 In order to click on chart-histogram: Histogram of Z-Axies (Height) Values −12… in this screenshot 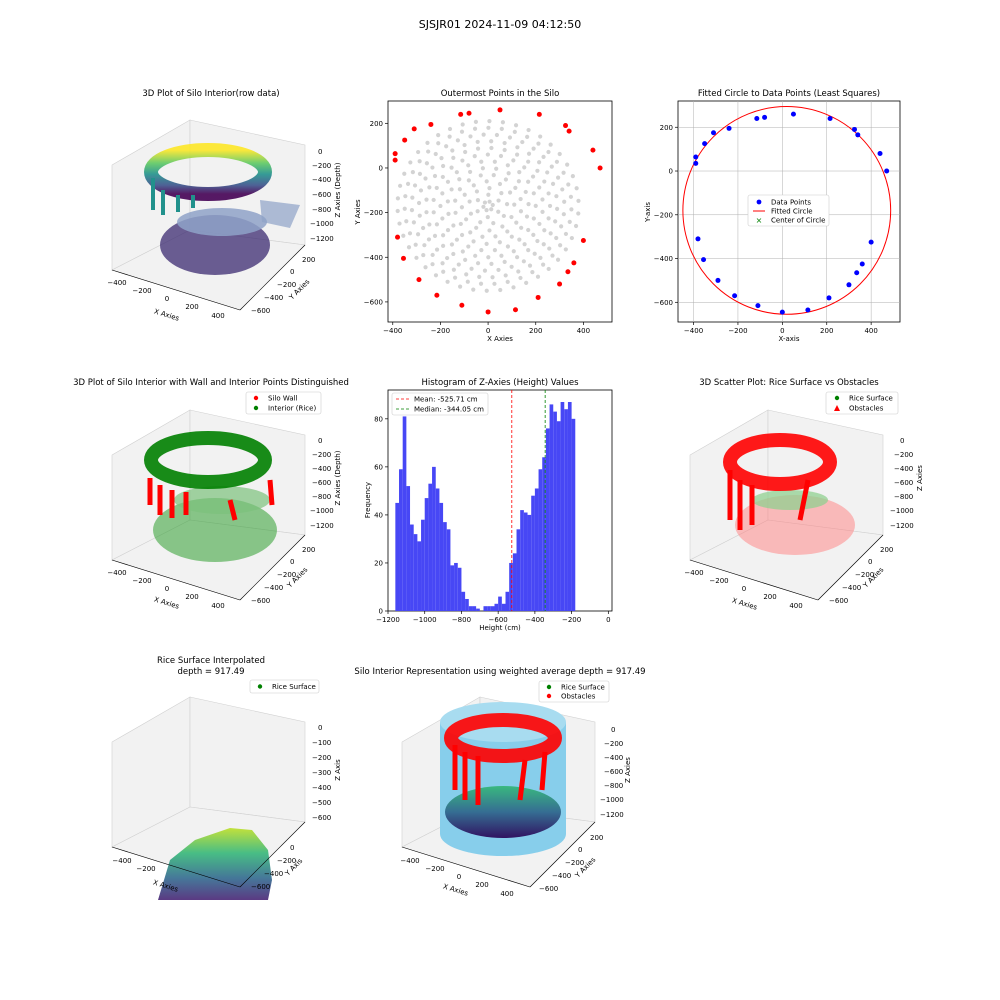, I will do `click(488, 505)`.